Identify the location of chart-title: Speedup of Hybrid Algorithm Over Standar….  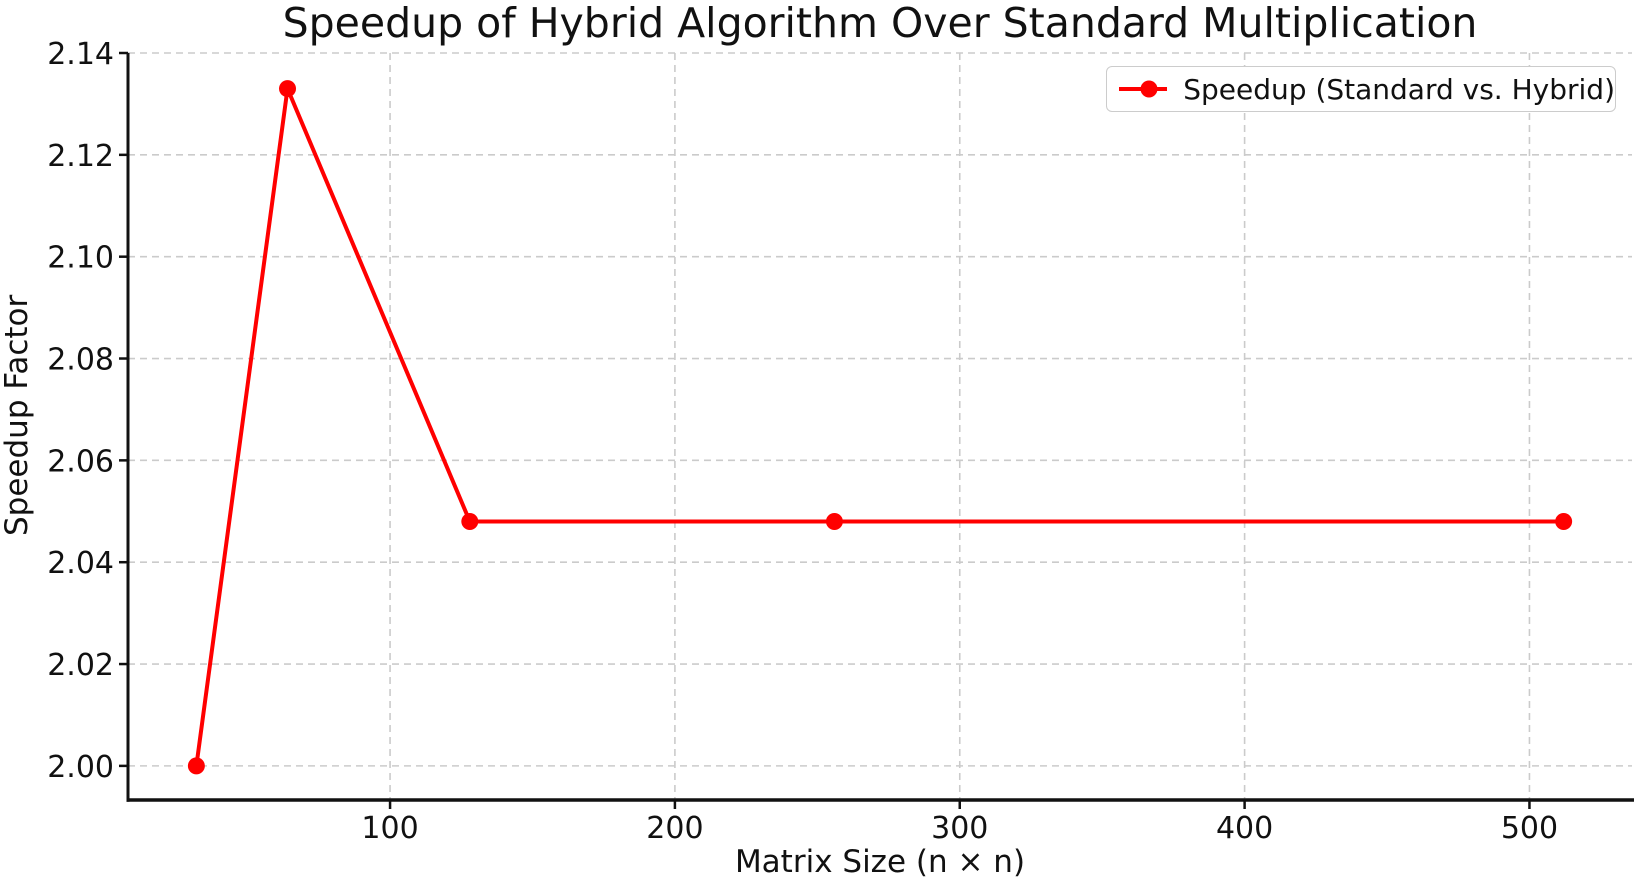
(880, 23).